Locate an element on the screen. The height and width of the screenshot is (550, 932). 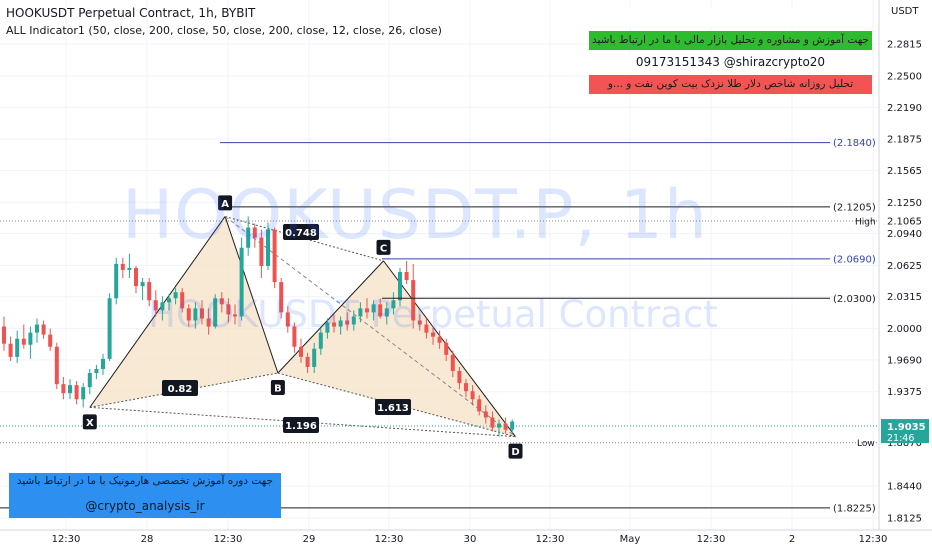
bcd-triangle is located at coordinates (396, 348).